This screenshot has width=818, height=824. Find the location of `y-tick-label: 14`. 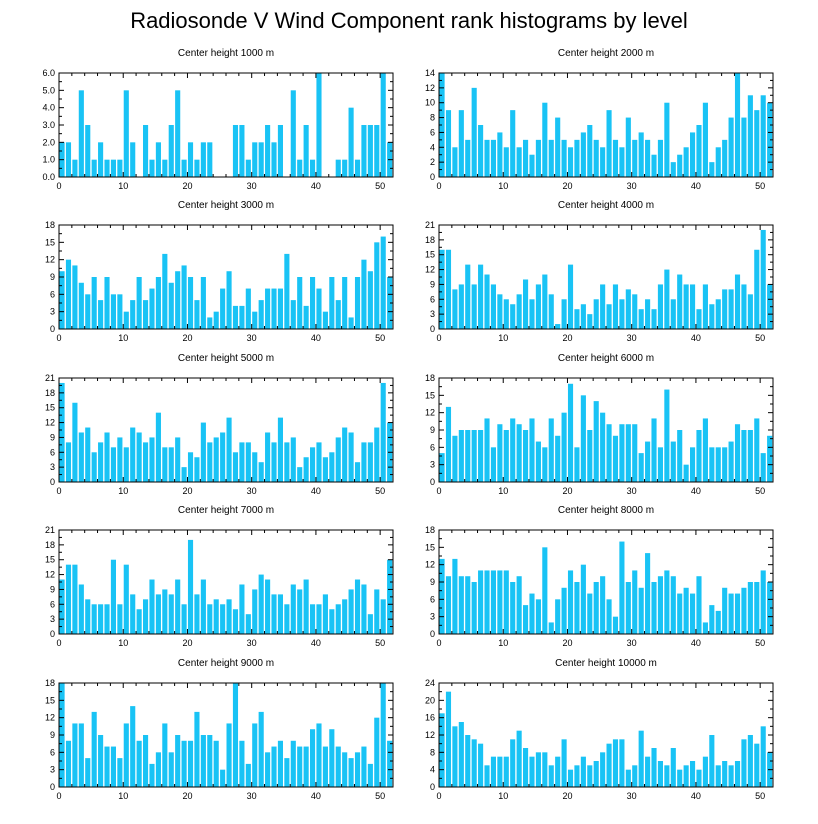

y-tick-label: 14 is located at coordinates (430, 73).